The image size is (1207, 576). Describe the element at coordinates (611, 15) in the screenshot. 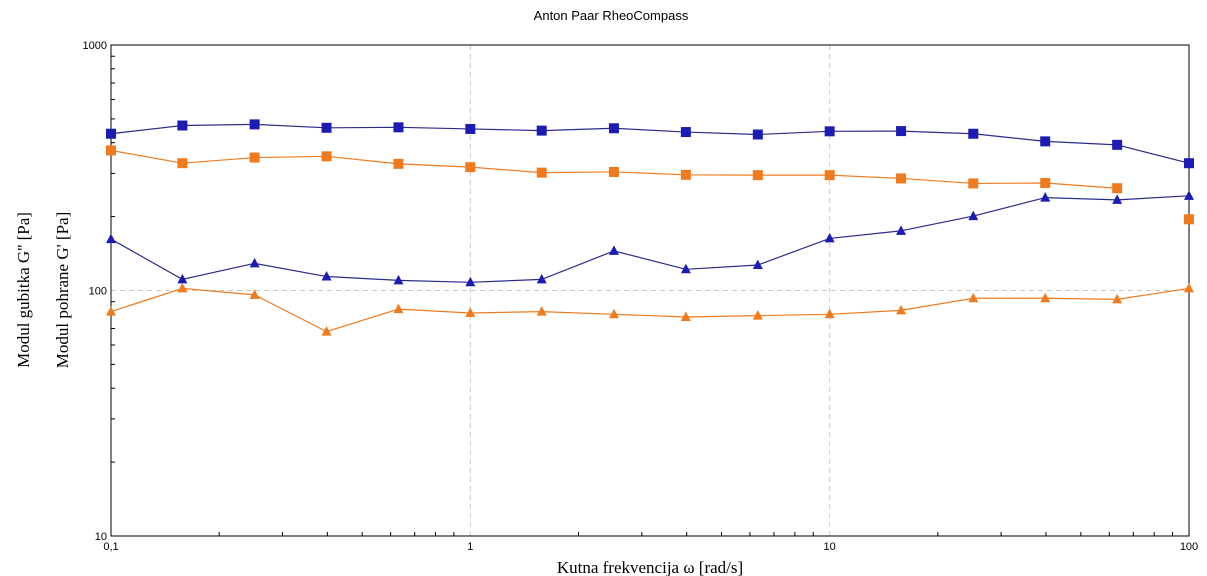

I see `chart-title: Anton Paar RheoCompass` at that location.